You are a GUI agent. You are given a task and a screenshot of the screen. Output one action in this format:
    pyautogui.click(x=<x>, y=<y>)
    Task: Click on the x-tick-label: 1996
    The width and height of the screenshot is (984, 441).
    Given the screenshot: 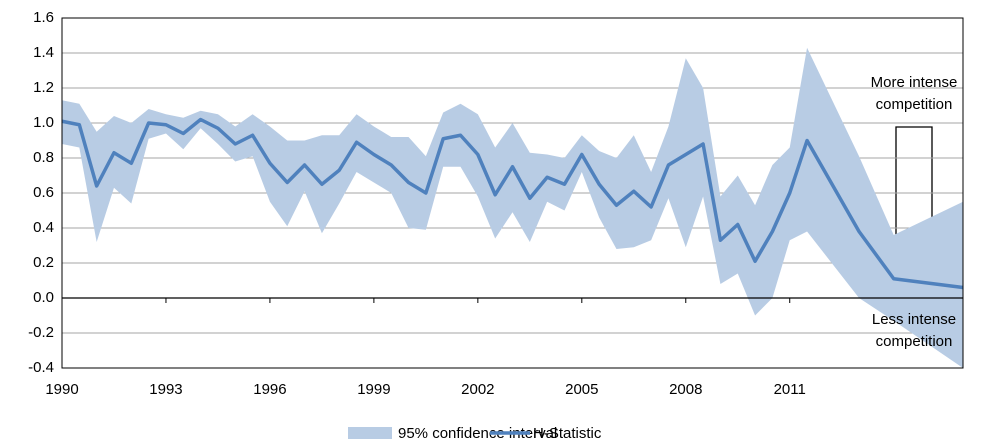 What is the action you would take?
    pyautogui.click(x=269, y=389)
    